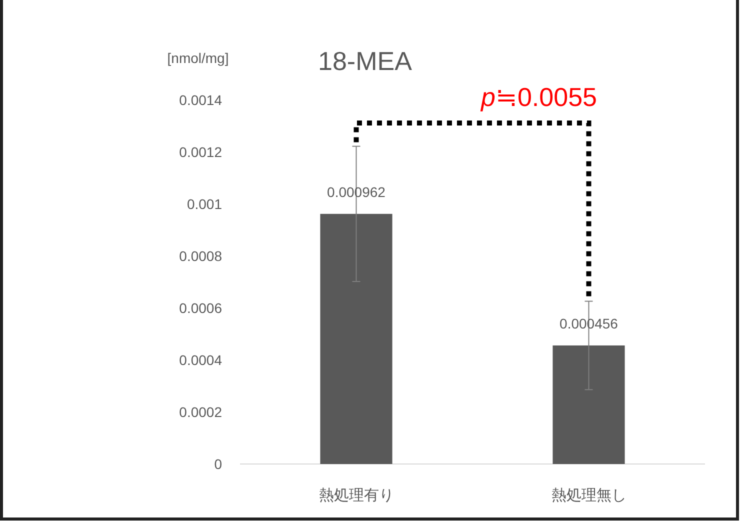 This screenshot has height=521, width=740. I want to click on y-tick-label: 0.0002, so click(200, 412).